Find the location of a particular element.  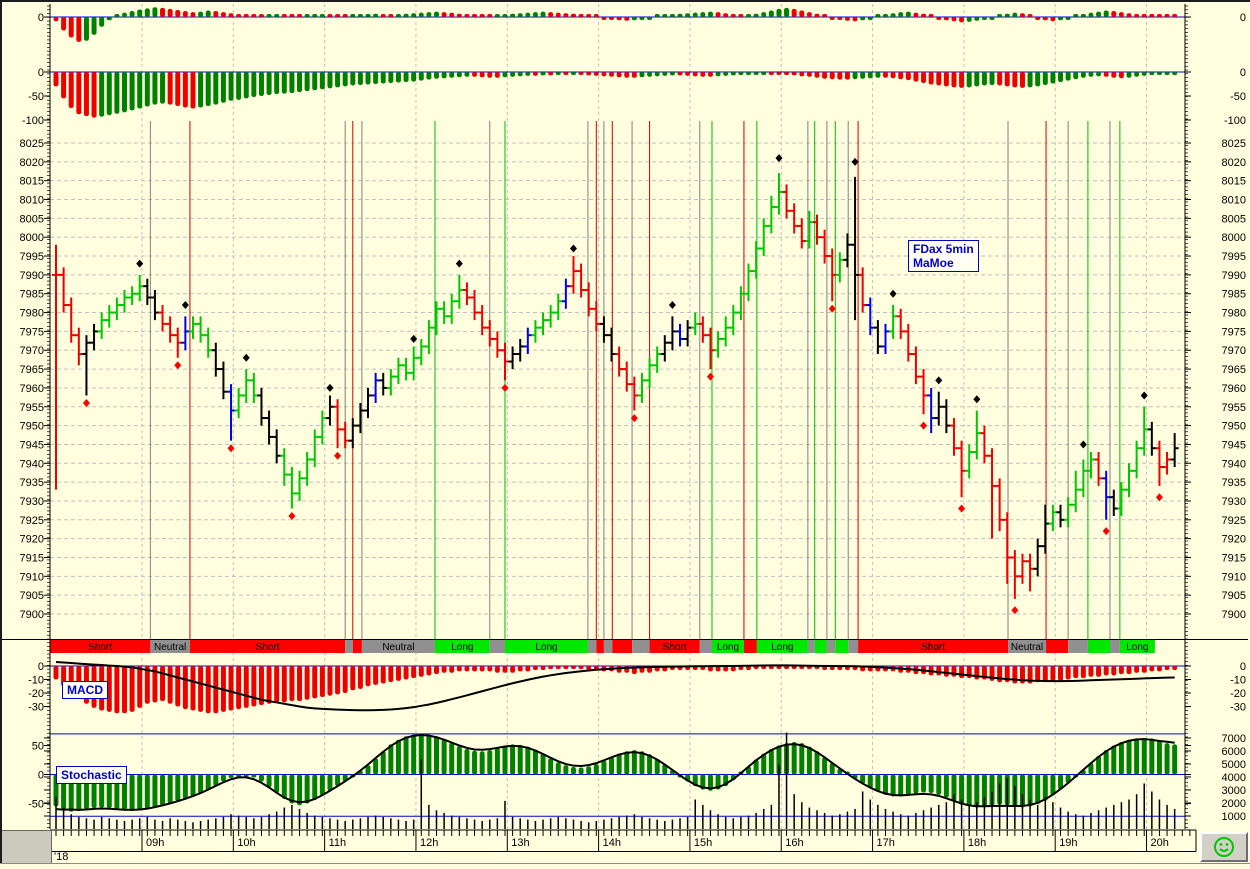

indicator-name: MaMoe is located at coordinates (933, 263).